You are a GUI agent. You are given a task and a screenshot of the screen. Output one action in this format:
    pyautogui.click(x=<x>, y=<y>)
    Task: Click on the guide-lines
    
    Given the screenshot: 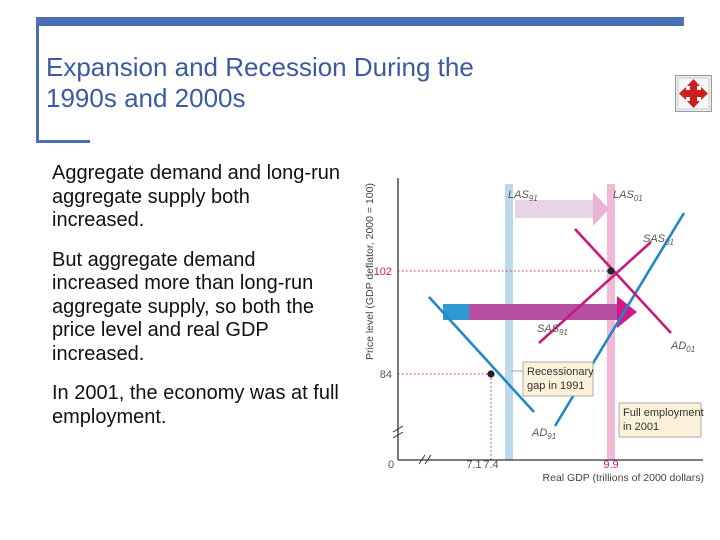 What is the action you would take?
    pyautogui.click(x=504, y=365)
    